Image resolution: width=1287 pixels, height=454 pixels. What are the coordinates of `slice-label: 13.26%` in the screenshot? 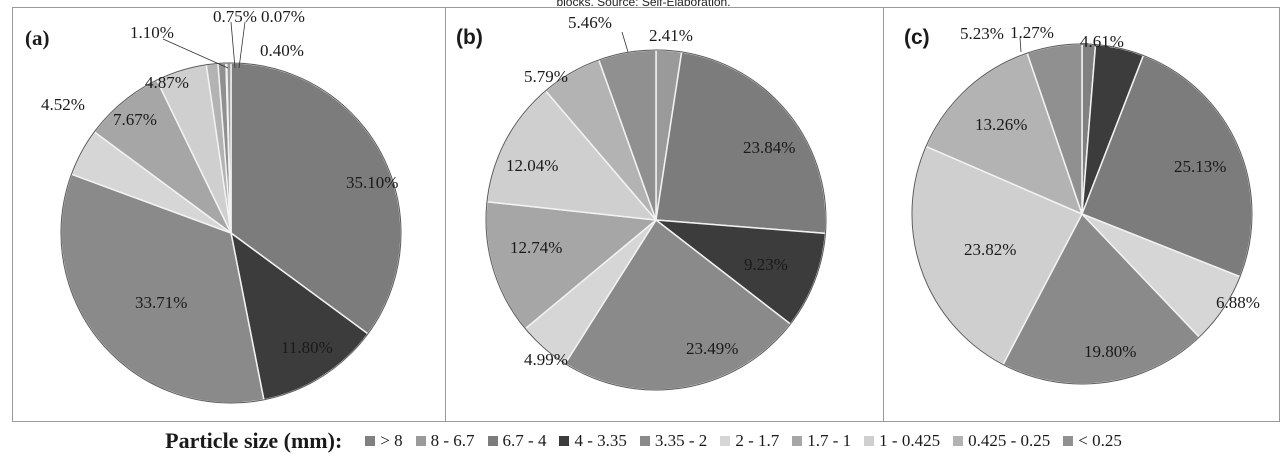 It's located at (1001, 124).